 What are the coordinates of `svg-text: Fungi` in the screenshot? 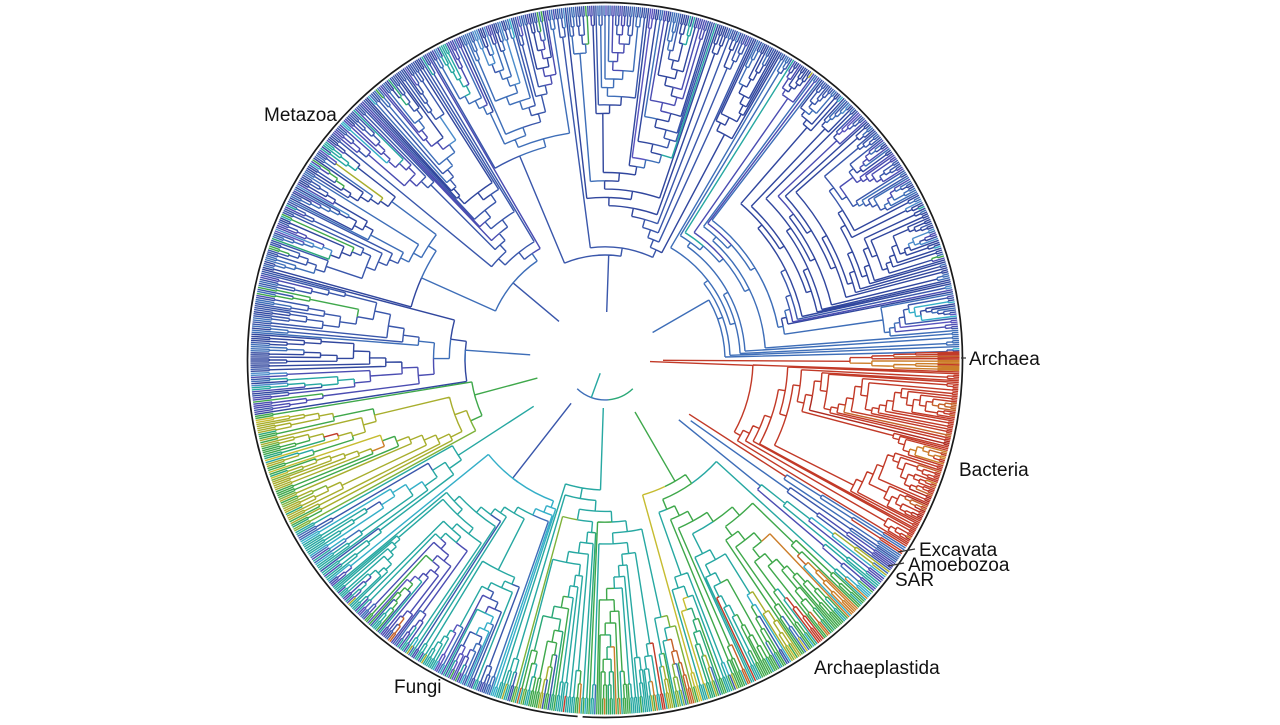 It's located at (418, 687).